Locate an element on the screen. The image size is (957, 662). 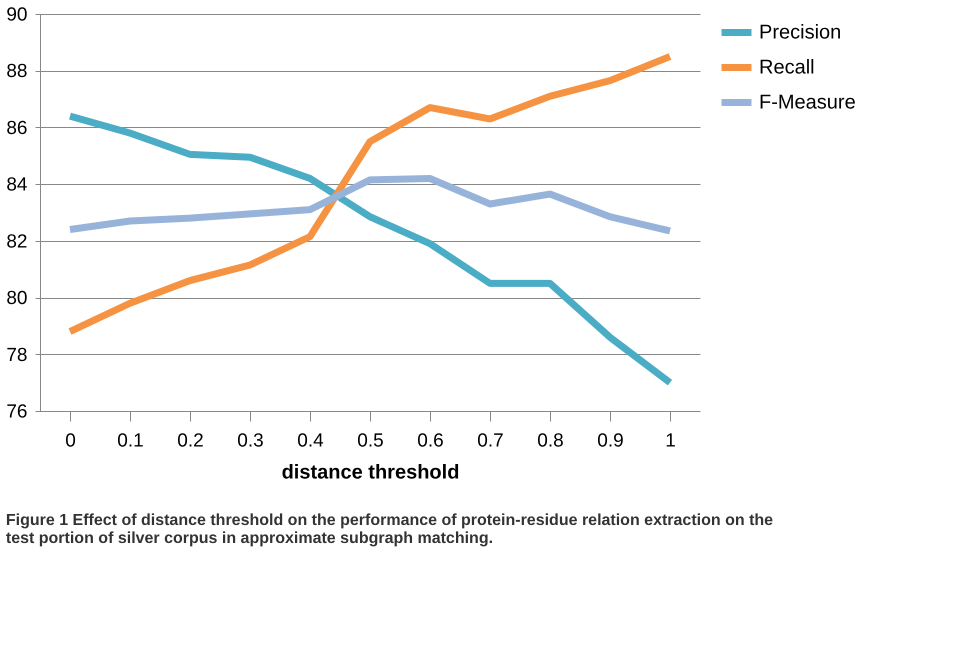
x-tick-label: 0.1 is located at coordinates (130, 441).